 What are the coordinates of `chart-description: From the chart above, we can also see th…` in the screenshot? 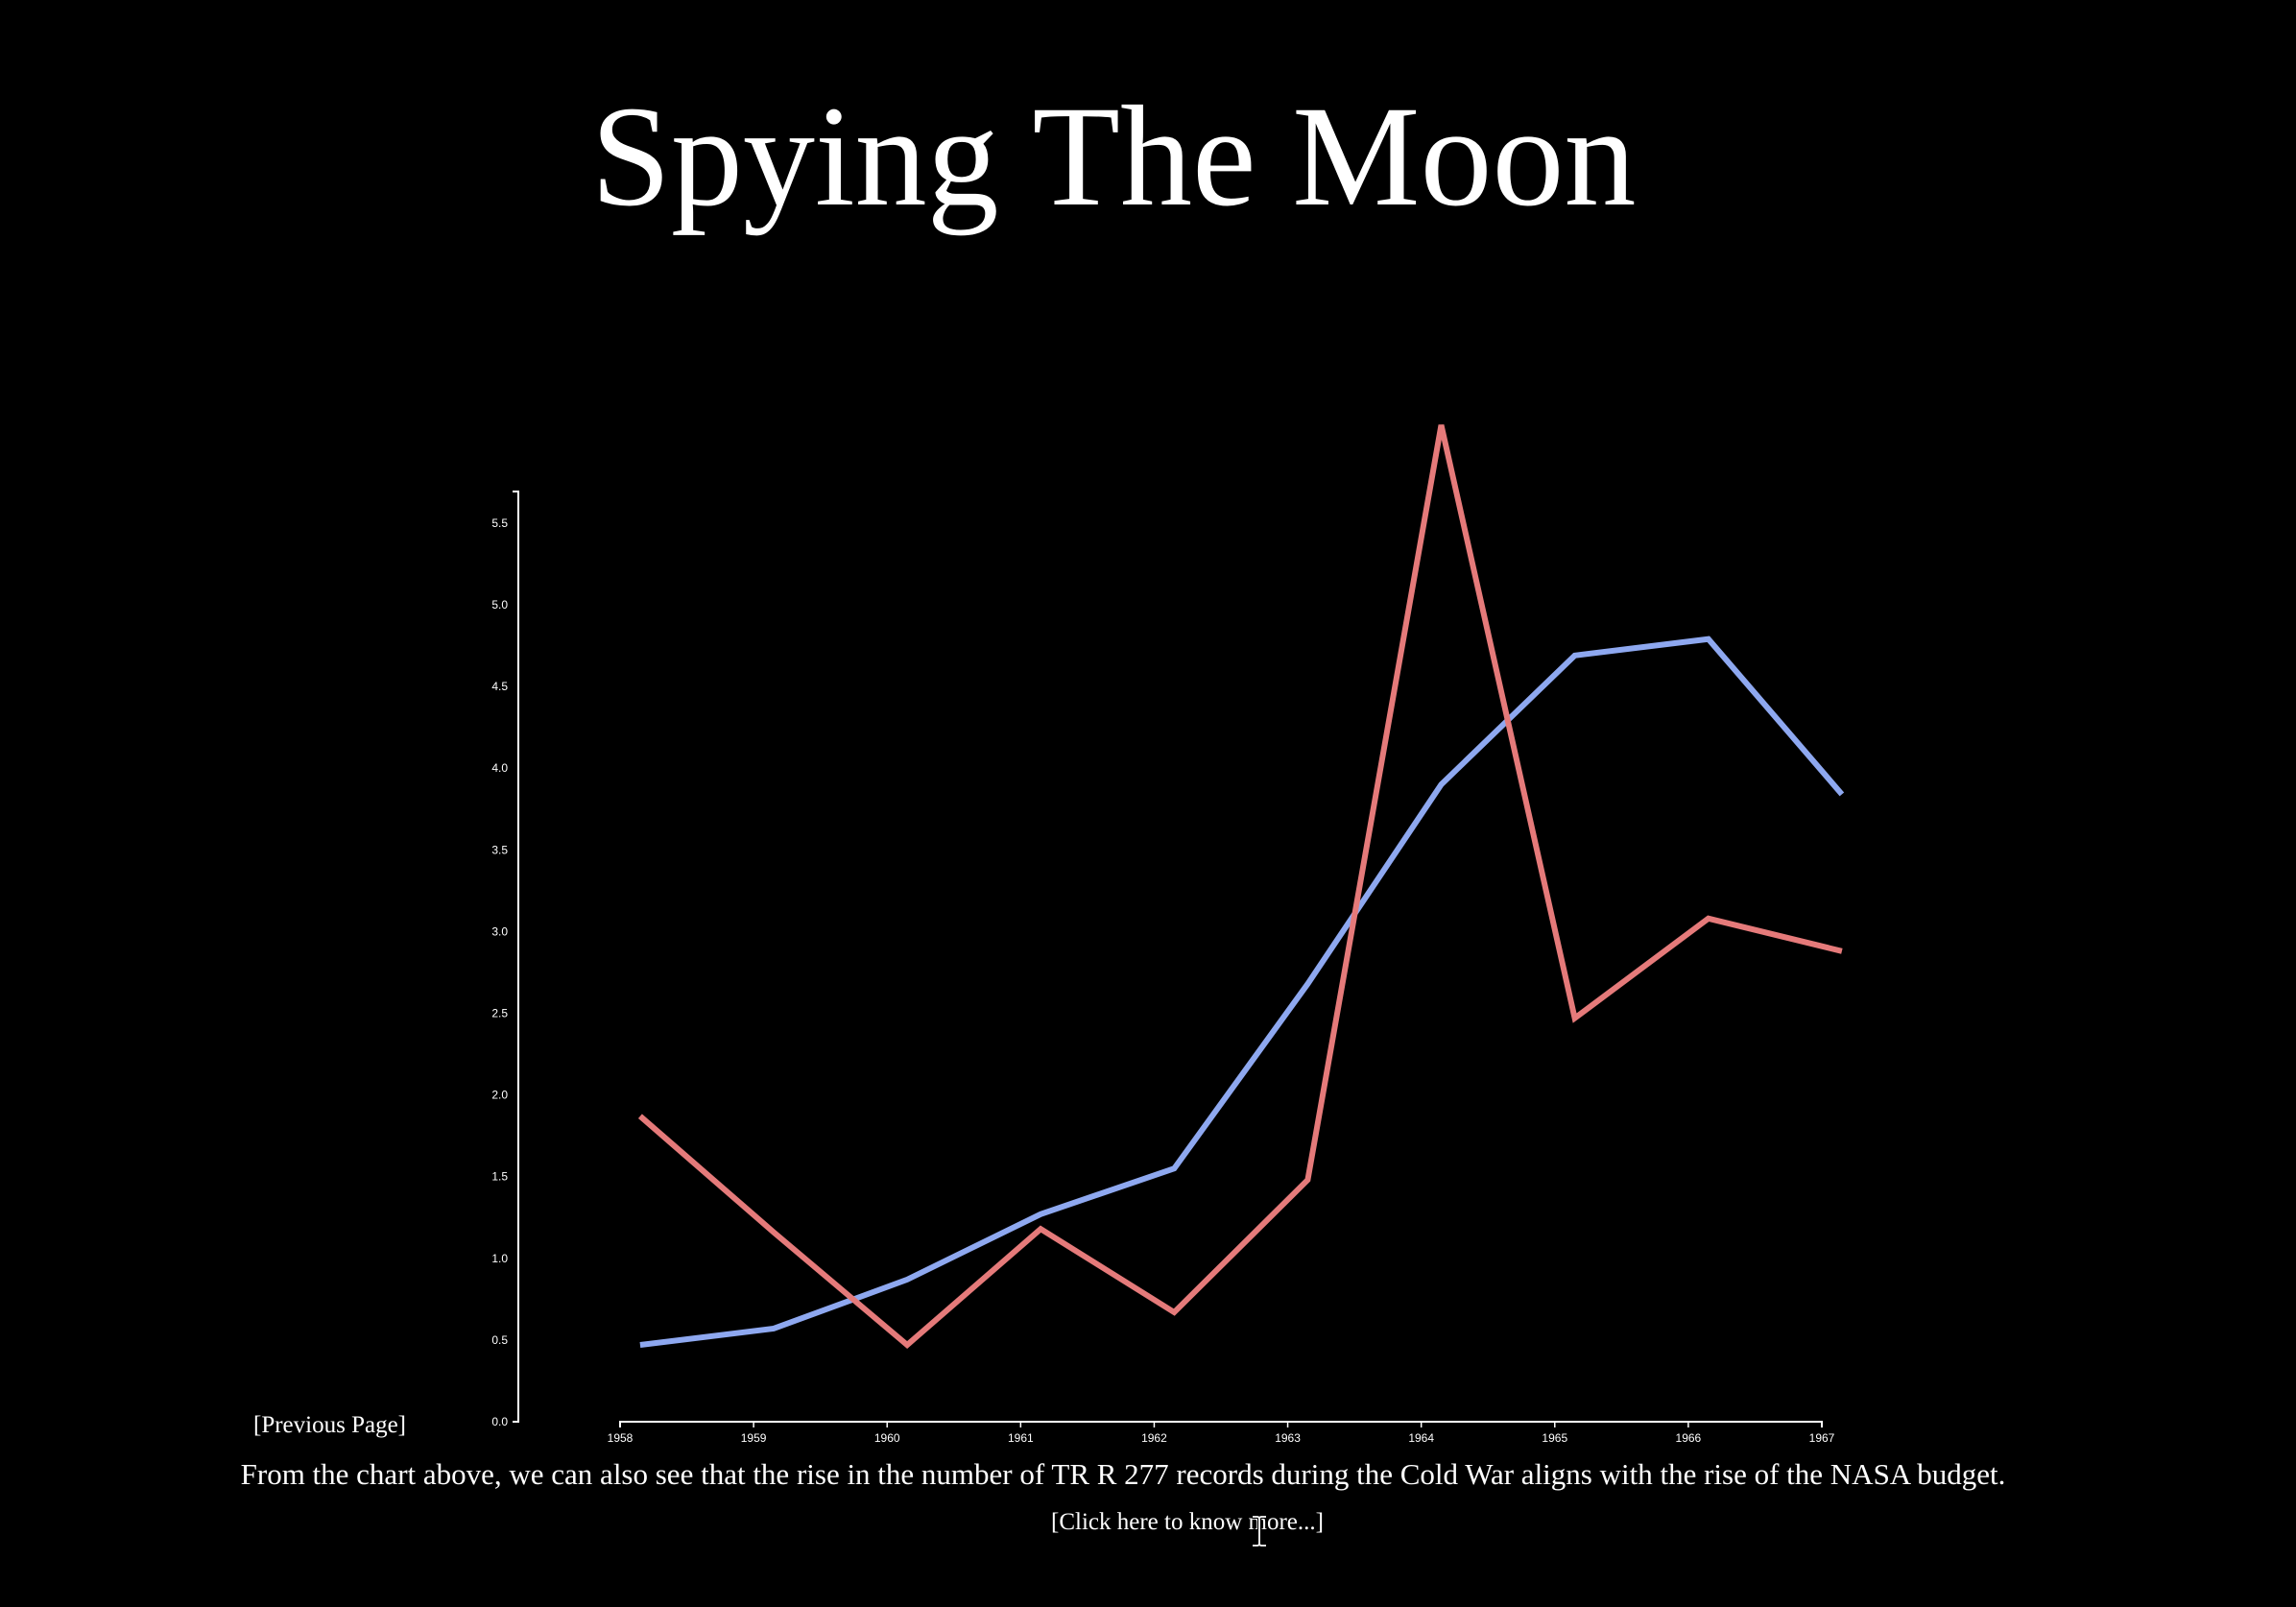 It's located at (1123, 1474).